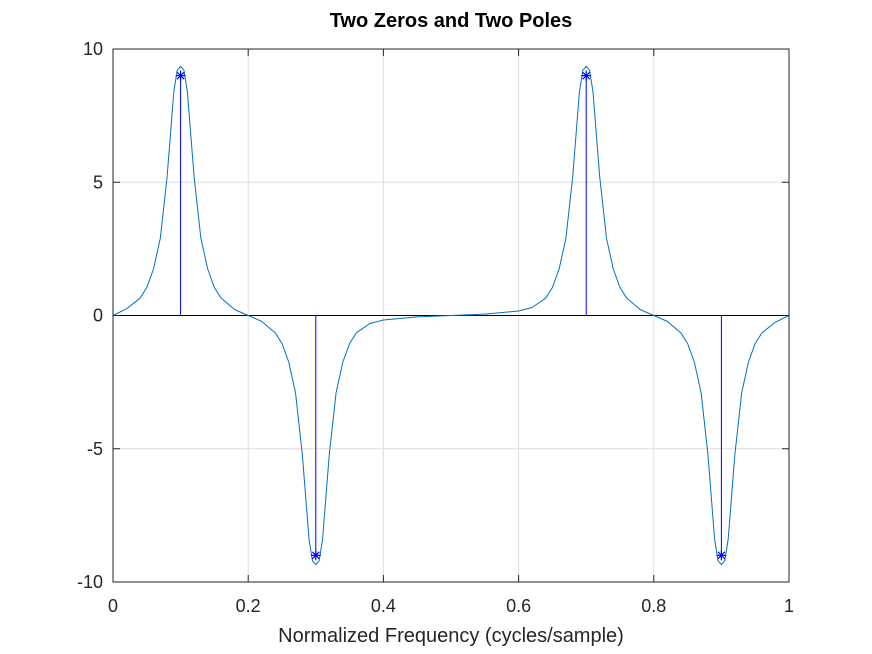 The width and height of the screenshot is (872, 654). What do you see at coordinates (451, 21) in the screenshot?
I see `chart-title: Two Zeros and Two Poles` at bounding box center [451, 21].